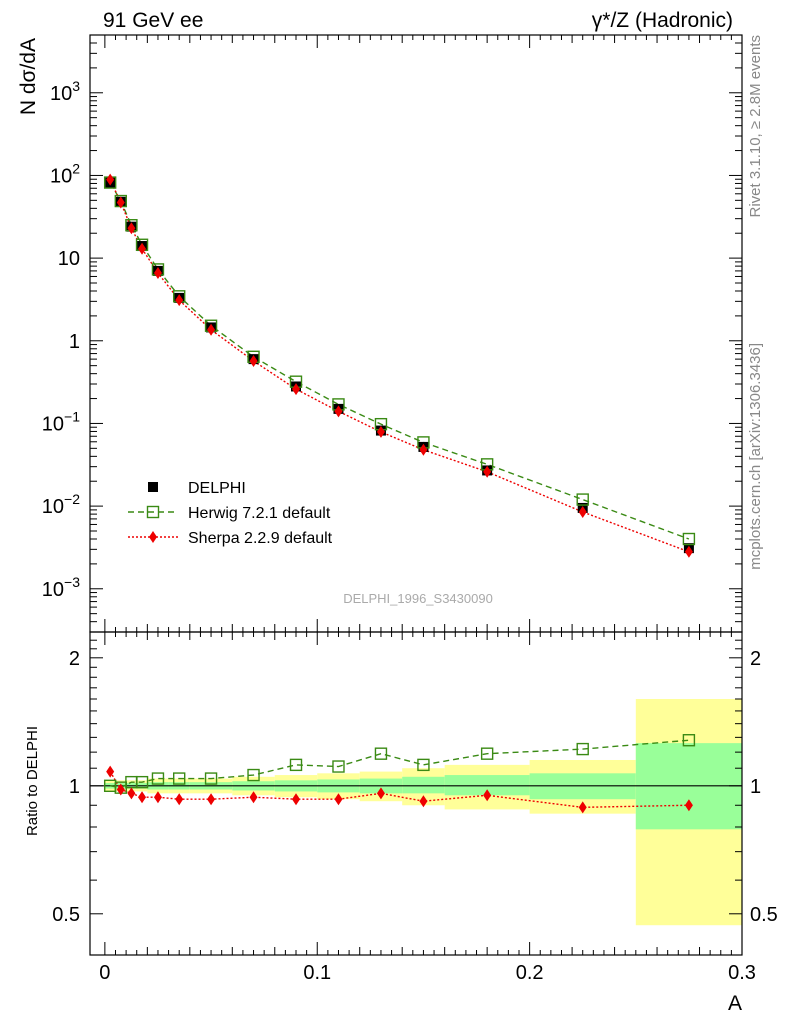 This screenshot has height=1024, width=786. Describe the element at coordinates (65, 91) in the screenshot. I see `y-tick-label: 10³` at that location.